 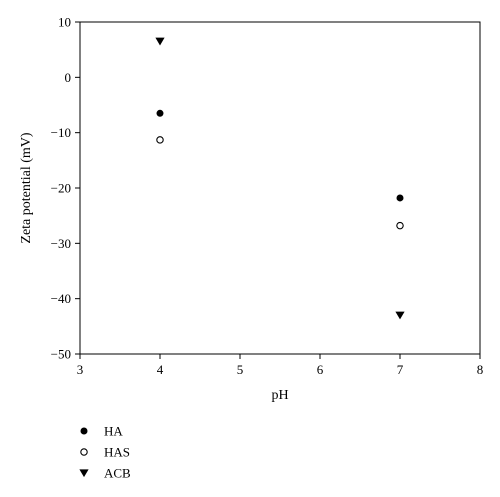 I want to click on x-tick-label: 3, so click(x=80, y=369).